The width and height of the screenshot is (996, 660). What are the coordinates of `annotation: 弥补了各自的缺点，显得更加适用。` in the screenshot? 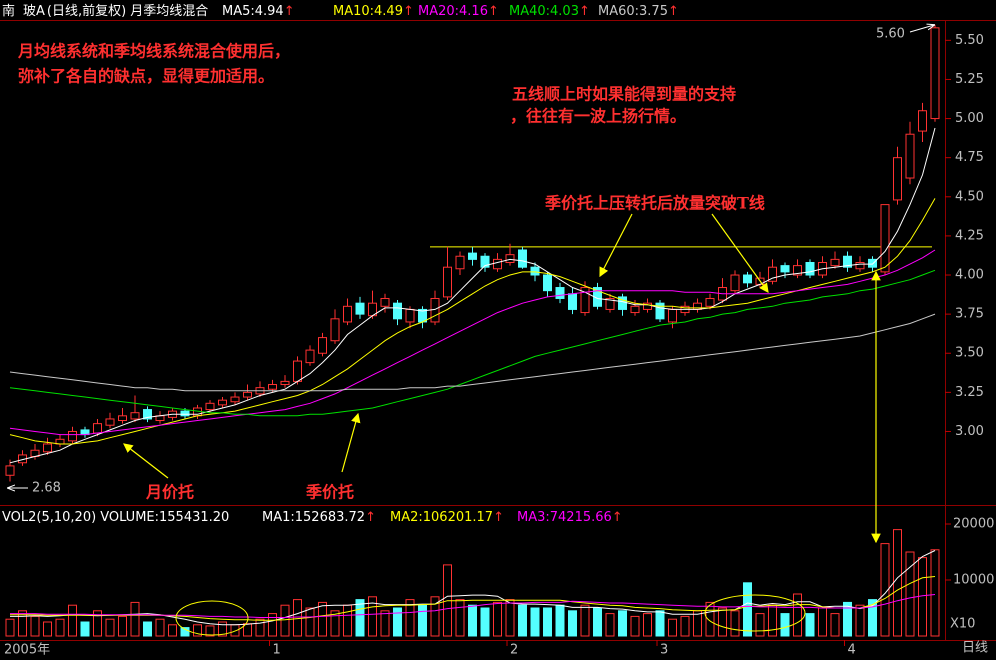 It's located at (146, 76).